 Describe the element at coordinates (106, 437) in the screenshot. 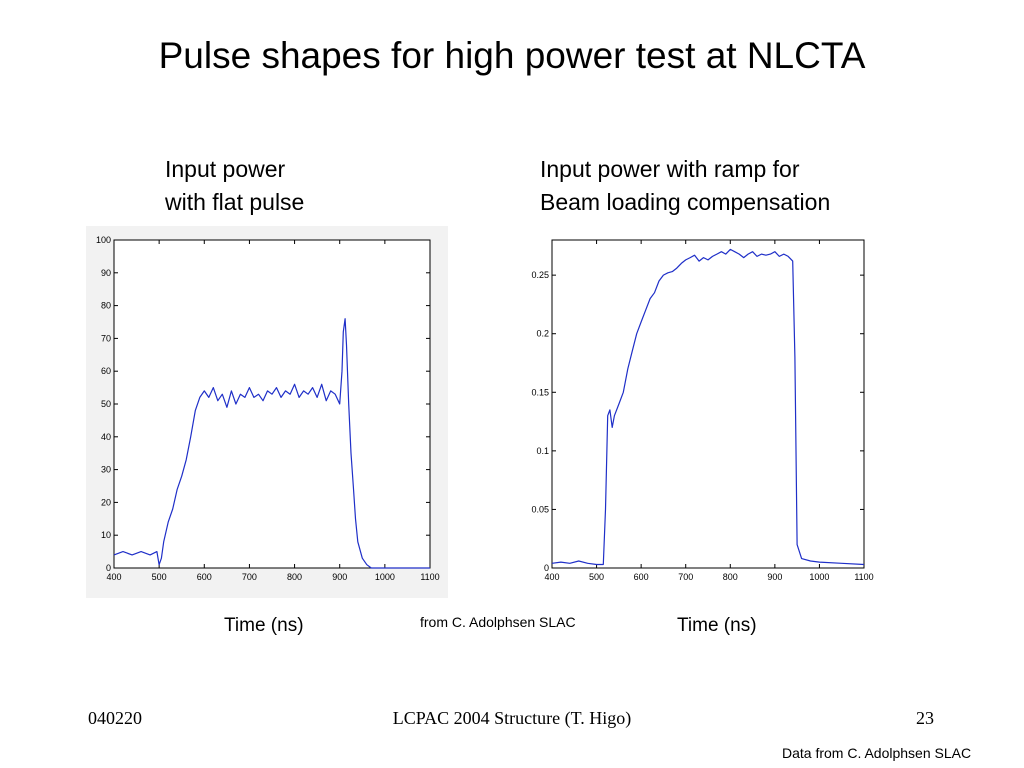

I see `y-tick-label: 40` at that location.